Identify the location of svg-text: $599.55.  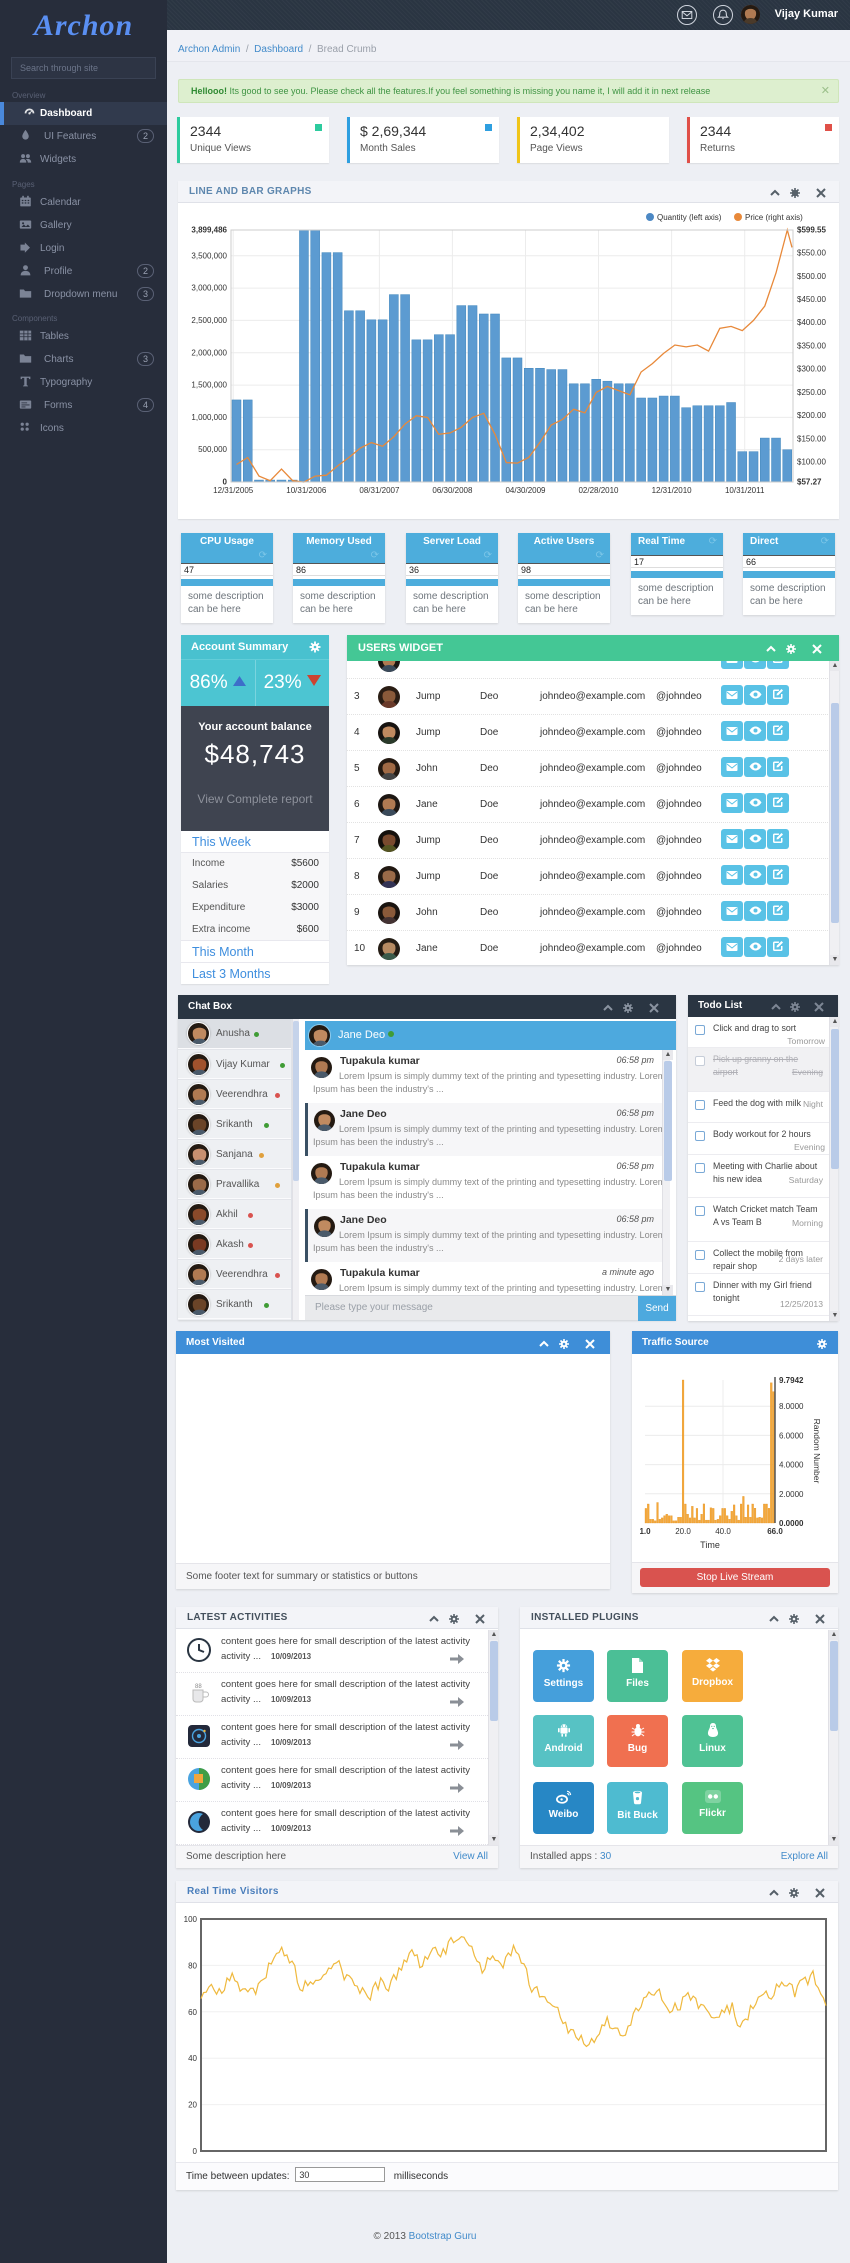
(811, 230).